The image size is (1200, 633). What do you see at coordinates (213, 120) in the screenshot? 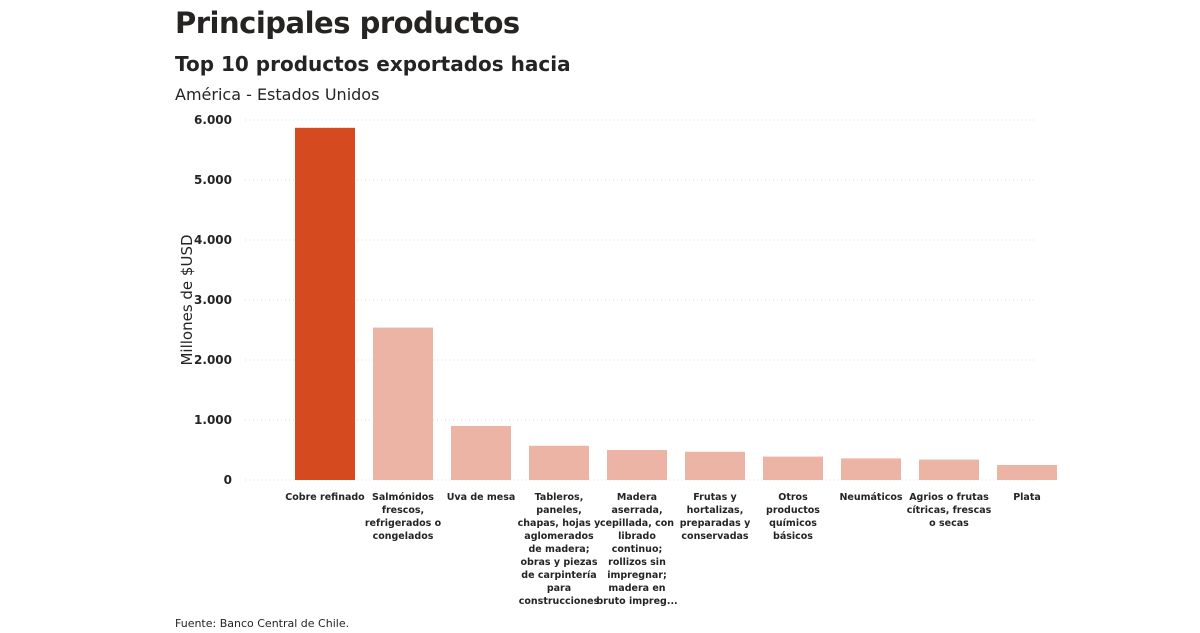
I see `y-tick-label: 6.000` at bounding box center [213, 120].